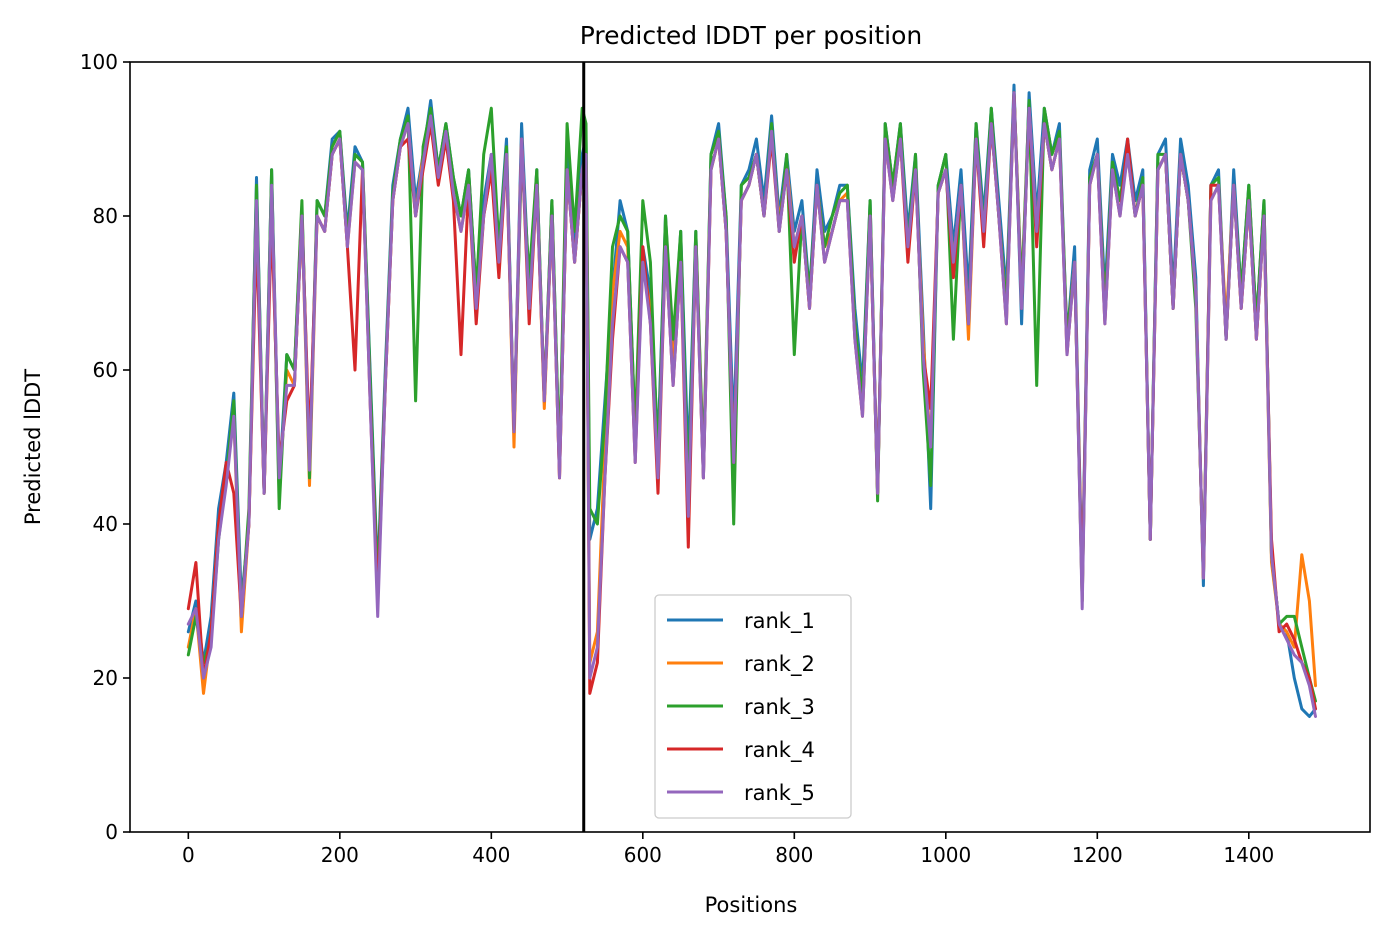  I want to click on x-tick-label: 800, so click(794, 855).